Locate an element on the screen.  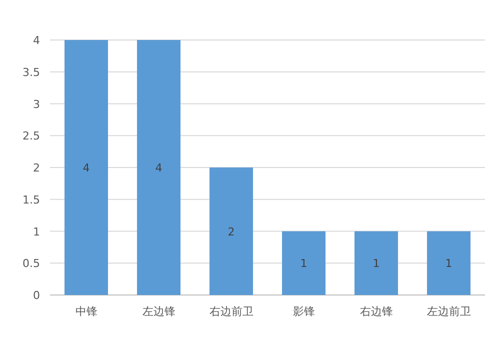
data-label: 2 is located at coordinates (231, 231).